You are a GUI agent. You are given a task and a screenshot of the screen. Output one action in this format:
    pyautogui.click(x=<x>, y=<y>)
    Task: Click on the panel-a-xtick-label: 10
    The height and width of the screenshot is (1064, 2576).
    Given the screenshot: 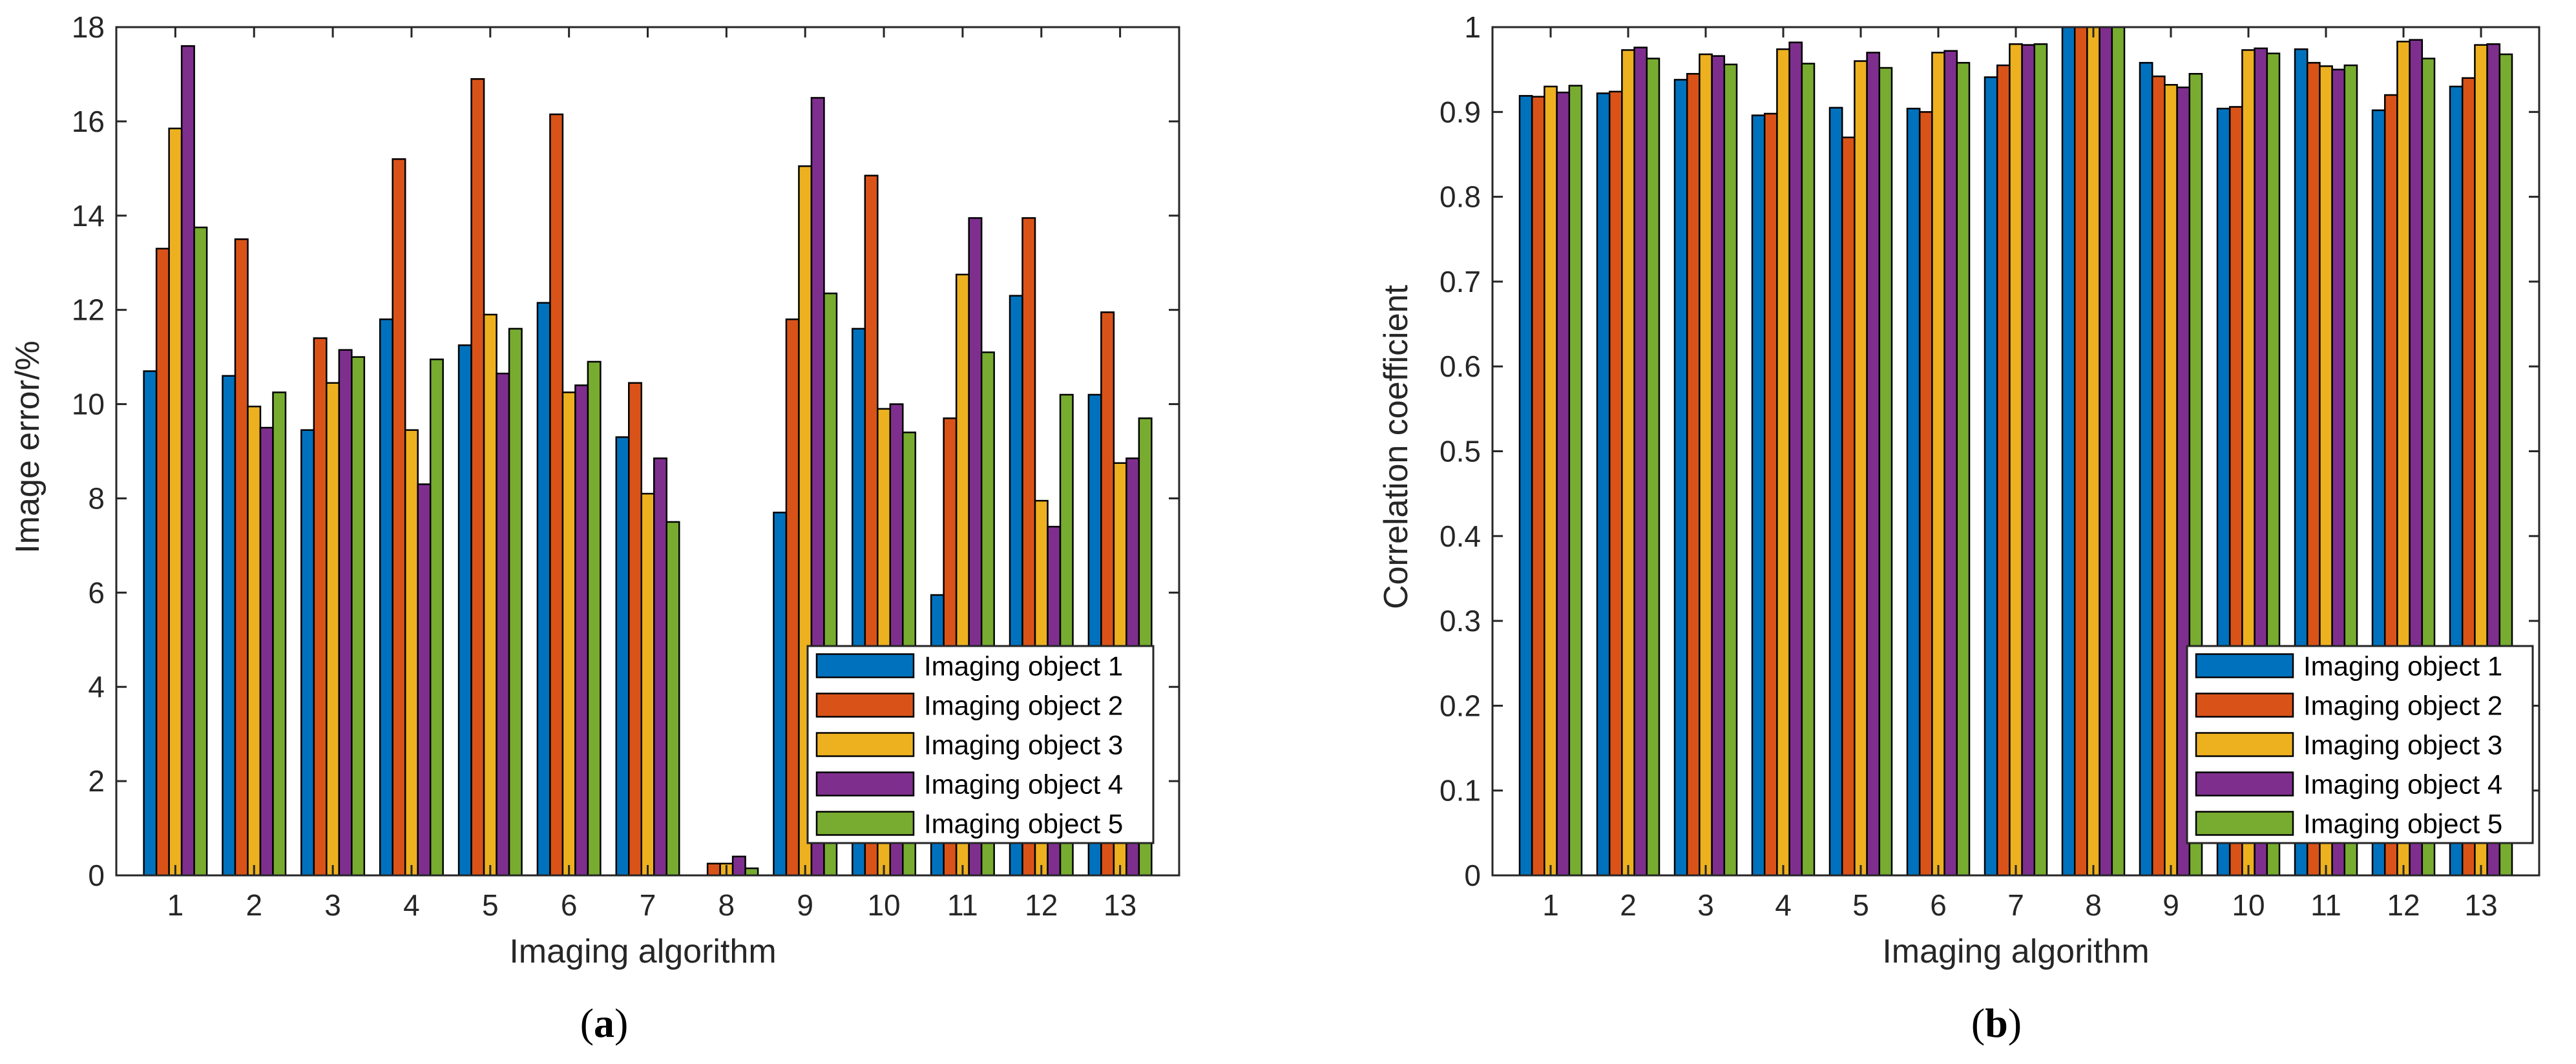 What is the action you would take?
    pyautogui.click(x=883, y=905)
    